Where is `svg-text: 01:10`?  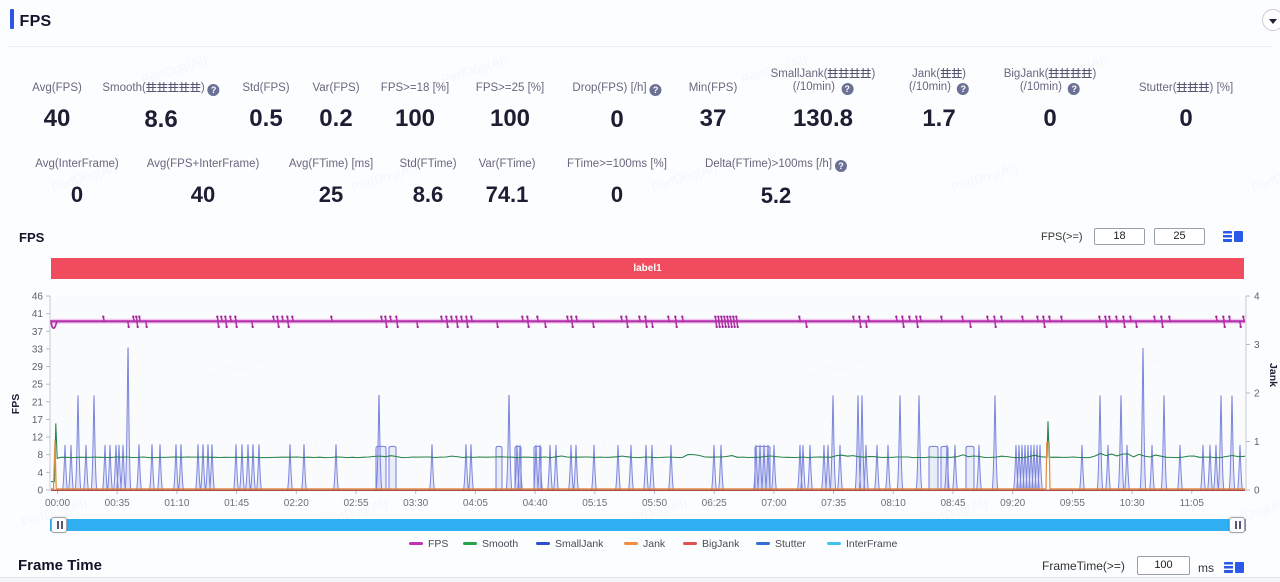
svg-text: 01:10 is located at coordinates (176, 503).